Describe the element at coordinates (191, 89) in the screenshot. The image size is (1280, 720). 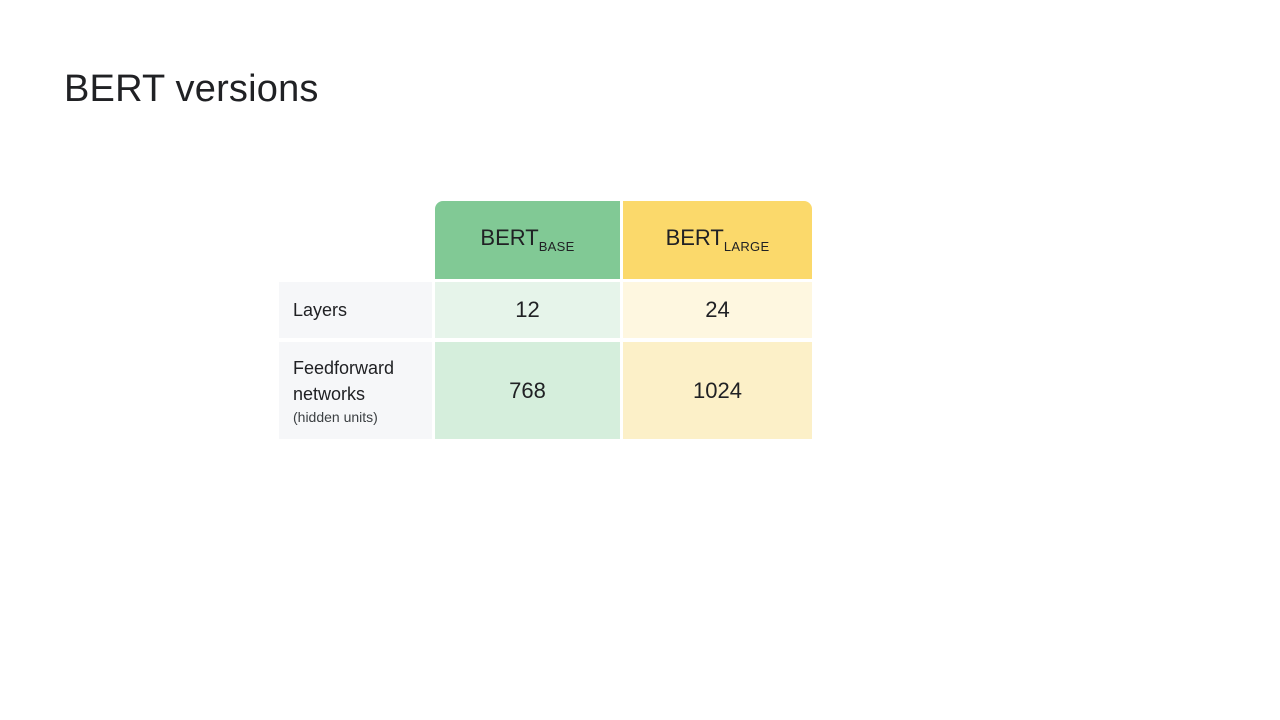
I see `slide-title: BERT versions` at that location.